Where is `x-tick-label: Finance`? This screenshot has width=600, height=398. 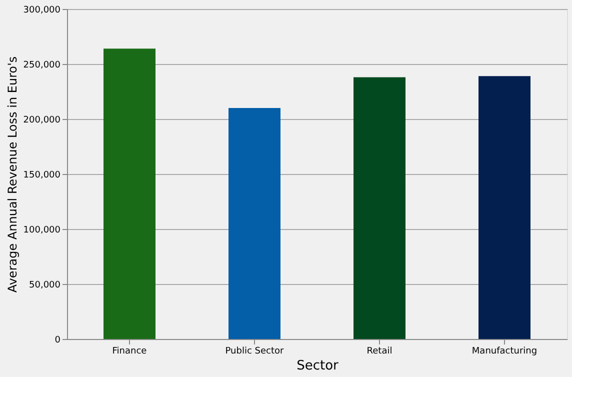
x-tick-label: Finance is located at coordinates (130, 351).